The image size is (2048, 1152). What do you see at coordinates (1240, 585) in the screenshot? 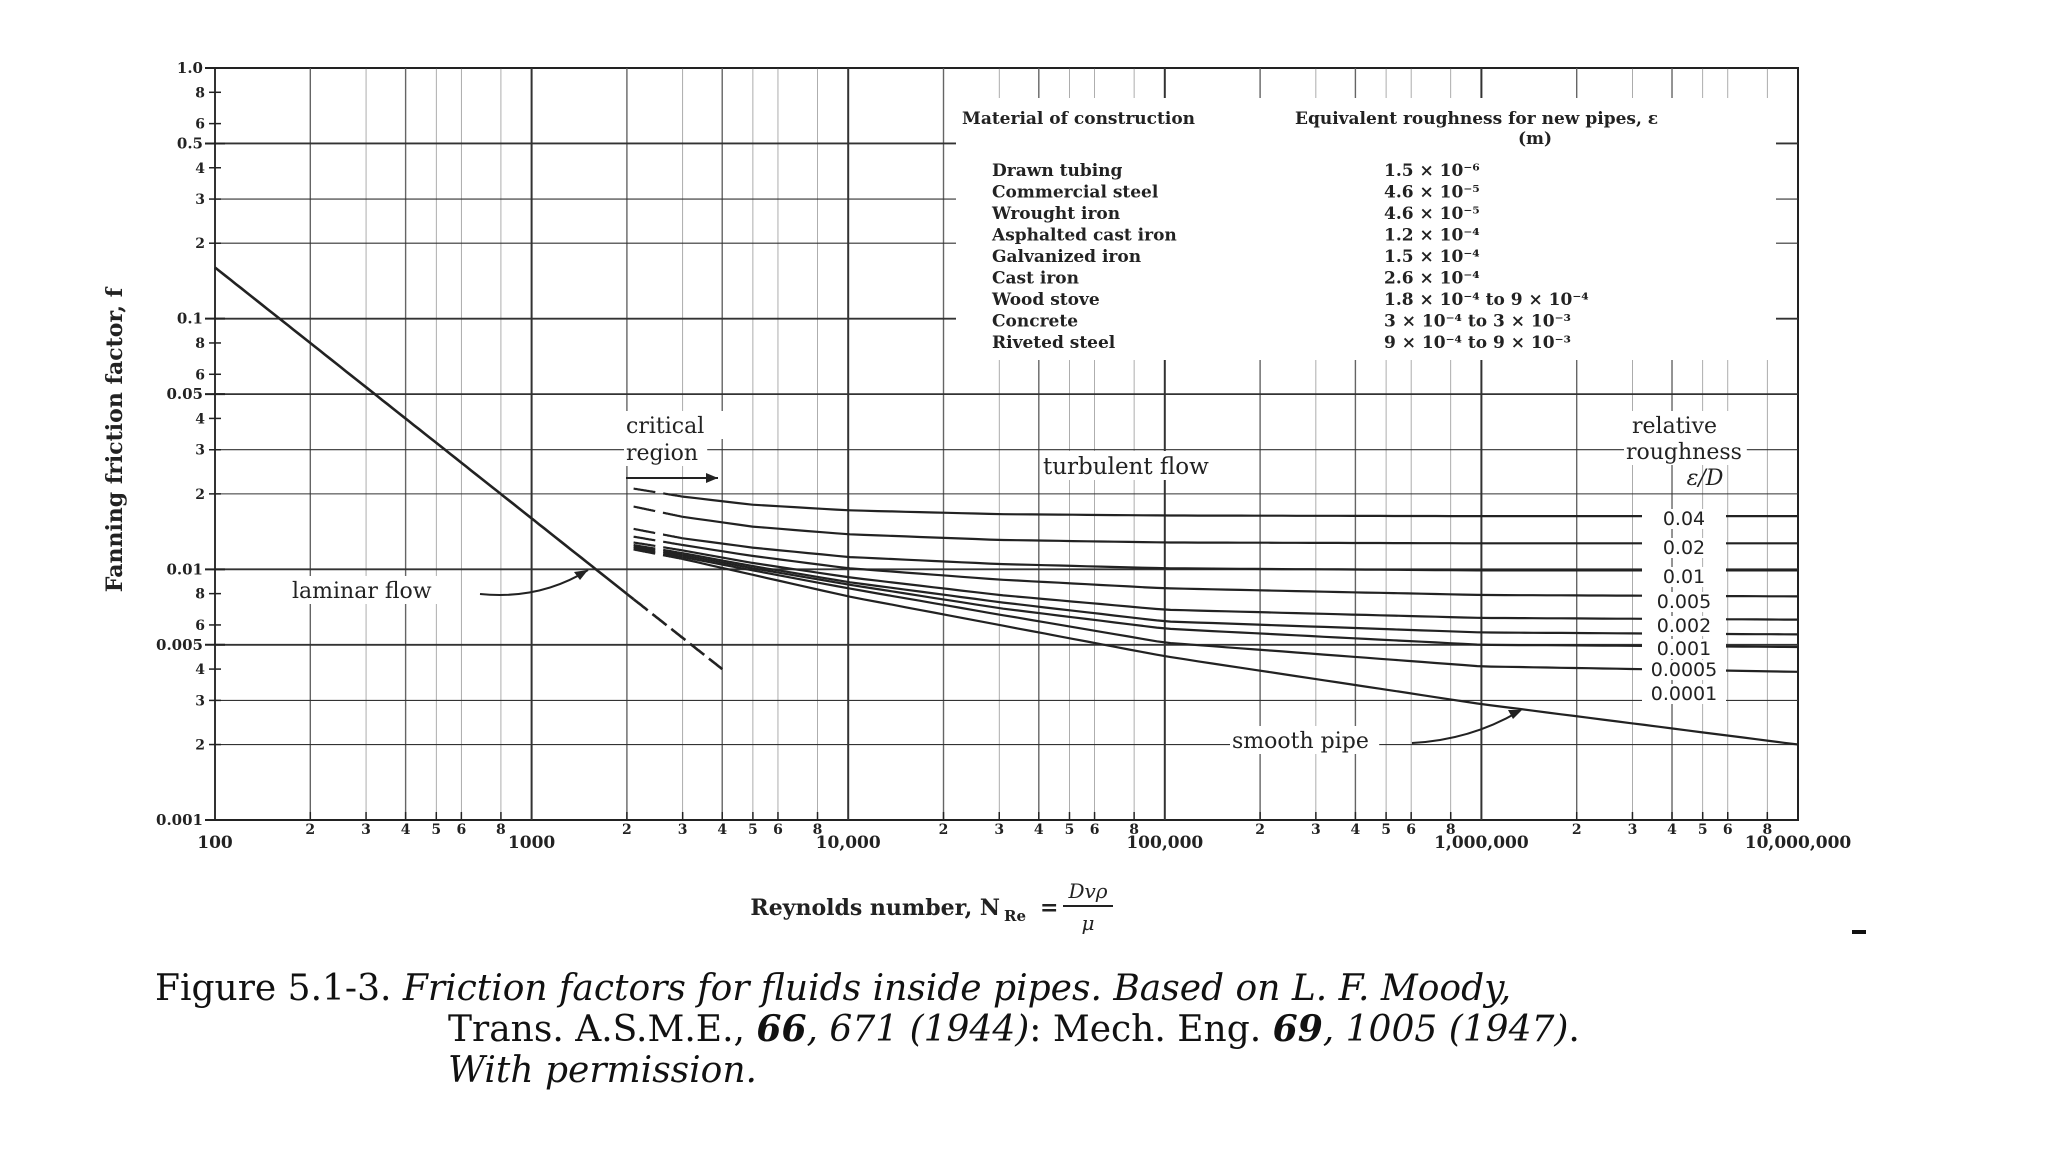
I see `series-0-002-line` at bounding box center [1240, 585].